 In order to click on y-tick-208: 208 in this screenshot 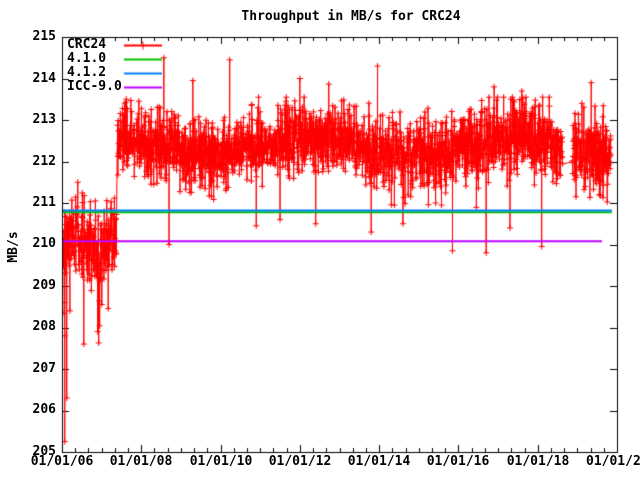, I will do `click(44, 326)`.